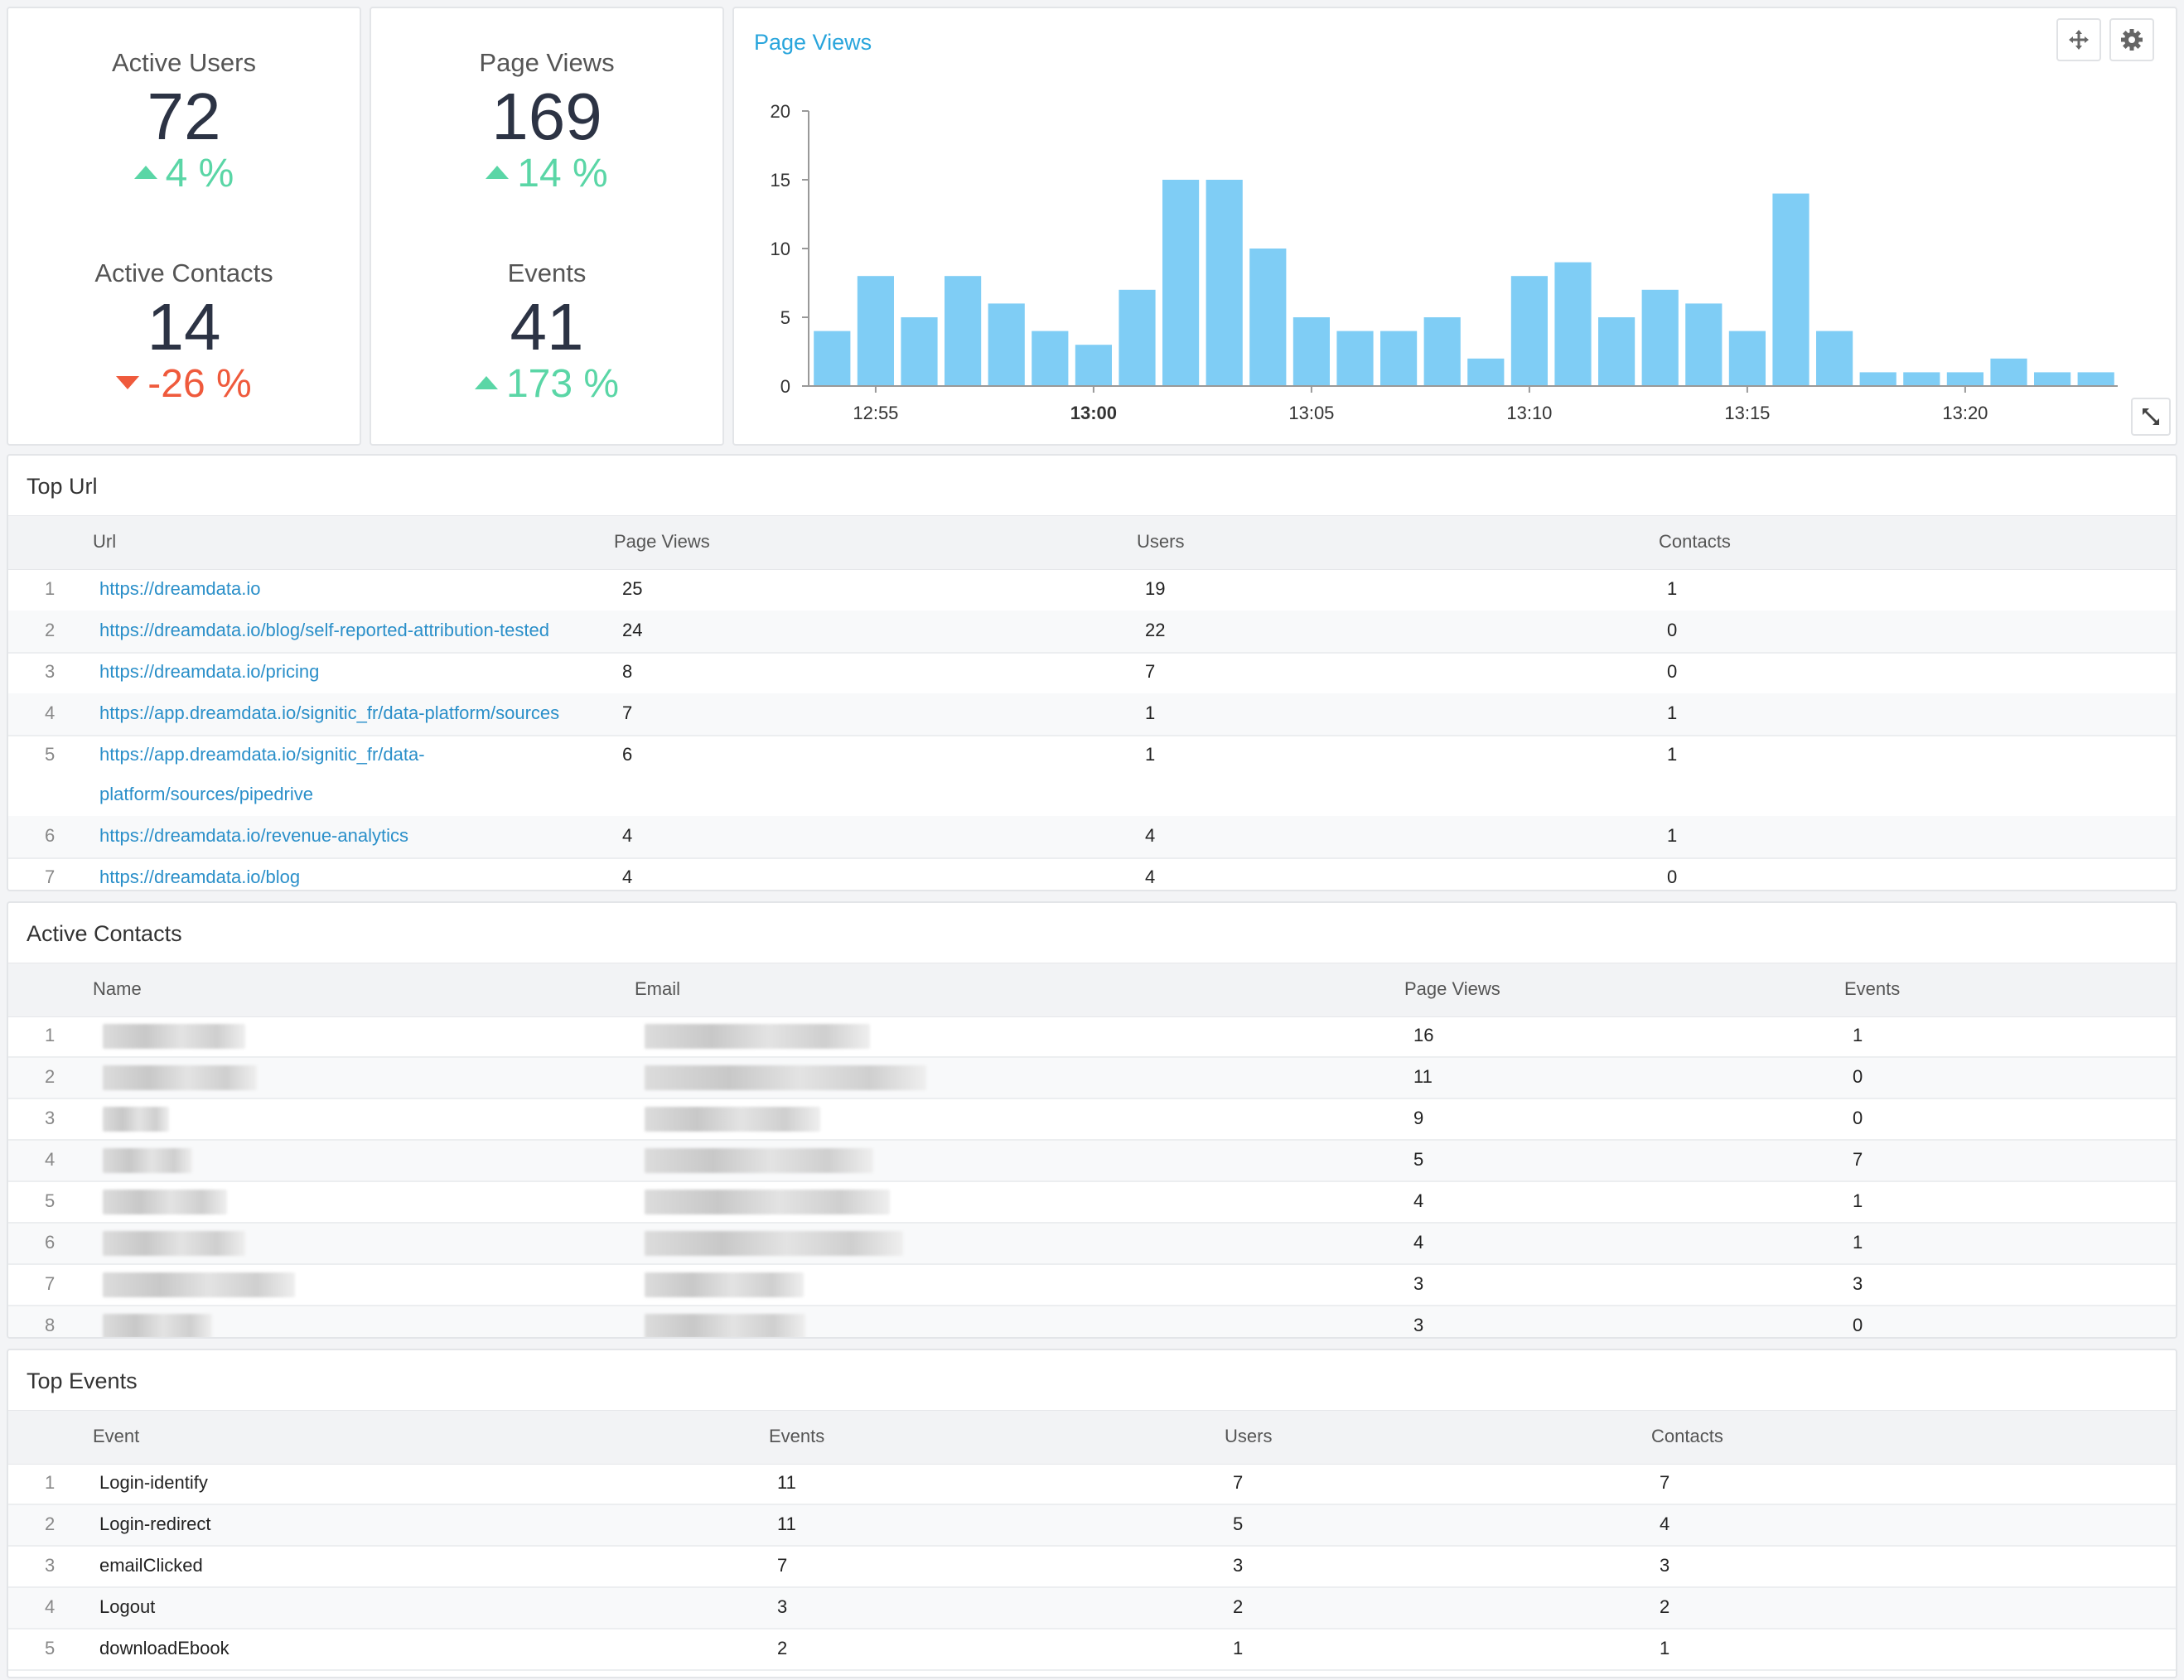 The height and width of the screenshot is (1680, 2184). I want to click on page-views-value: 3, so click(1418, 1283).